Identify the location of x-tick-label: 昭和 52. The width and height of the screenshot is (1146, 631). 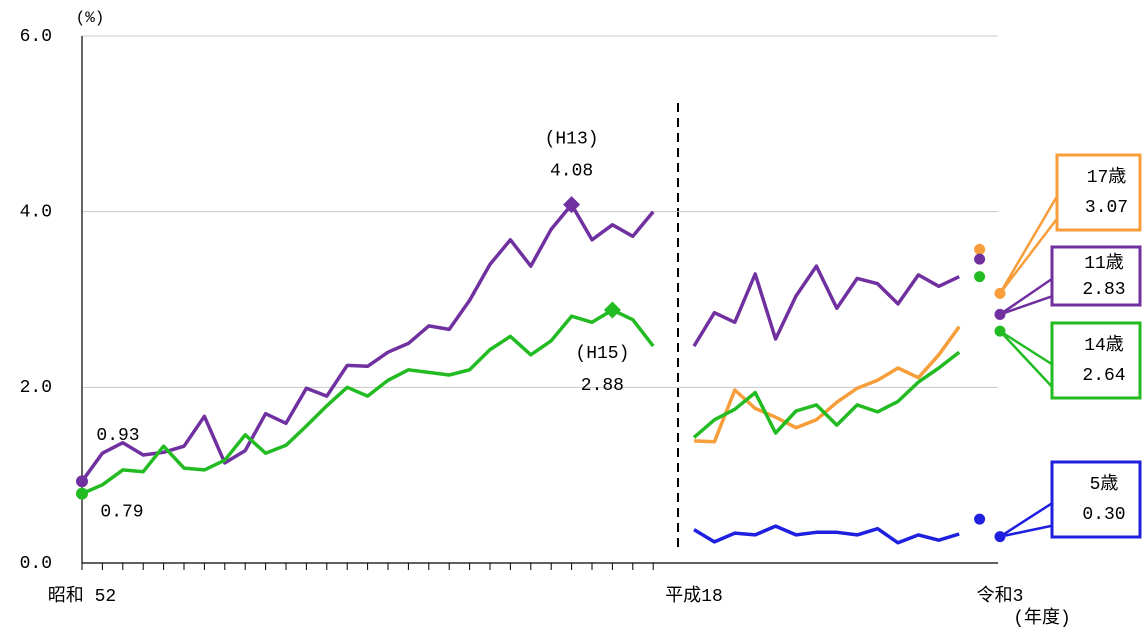
(82, 596).